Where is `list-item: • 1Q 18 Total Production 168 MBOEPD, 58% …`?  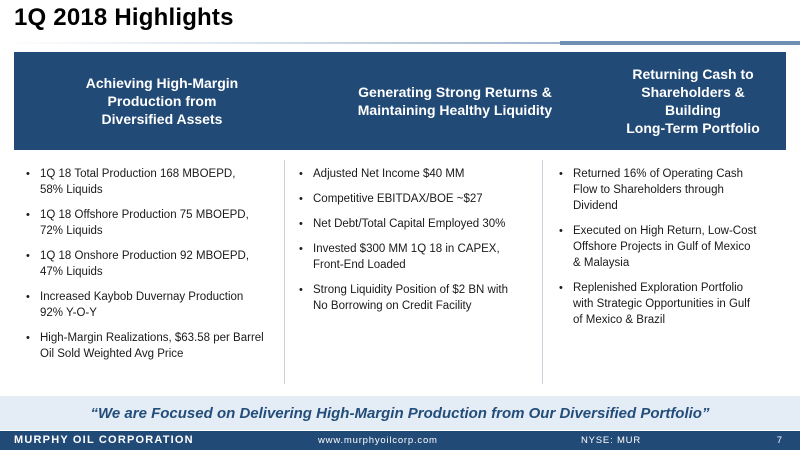 list-item: • 1Q 18 Total Production 168 MBOEPD, 58% … is located at coordinates (150, 182).